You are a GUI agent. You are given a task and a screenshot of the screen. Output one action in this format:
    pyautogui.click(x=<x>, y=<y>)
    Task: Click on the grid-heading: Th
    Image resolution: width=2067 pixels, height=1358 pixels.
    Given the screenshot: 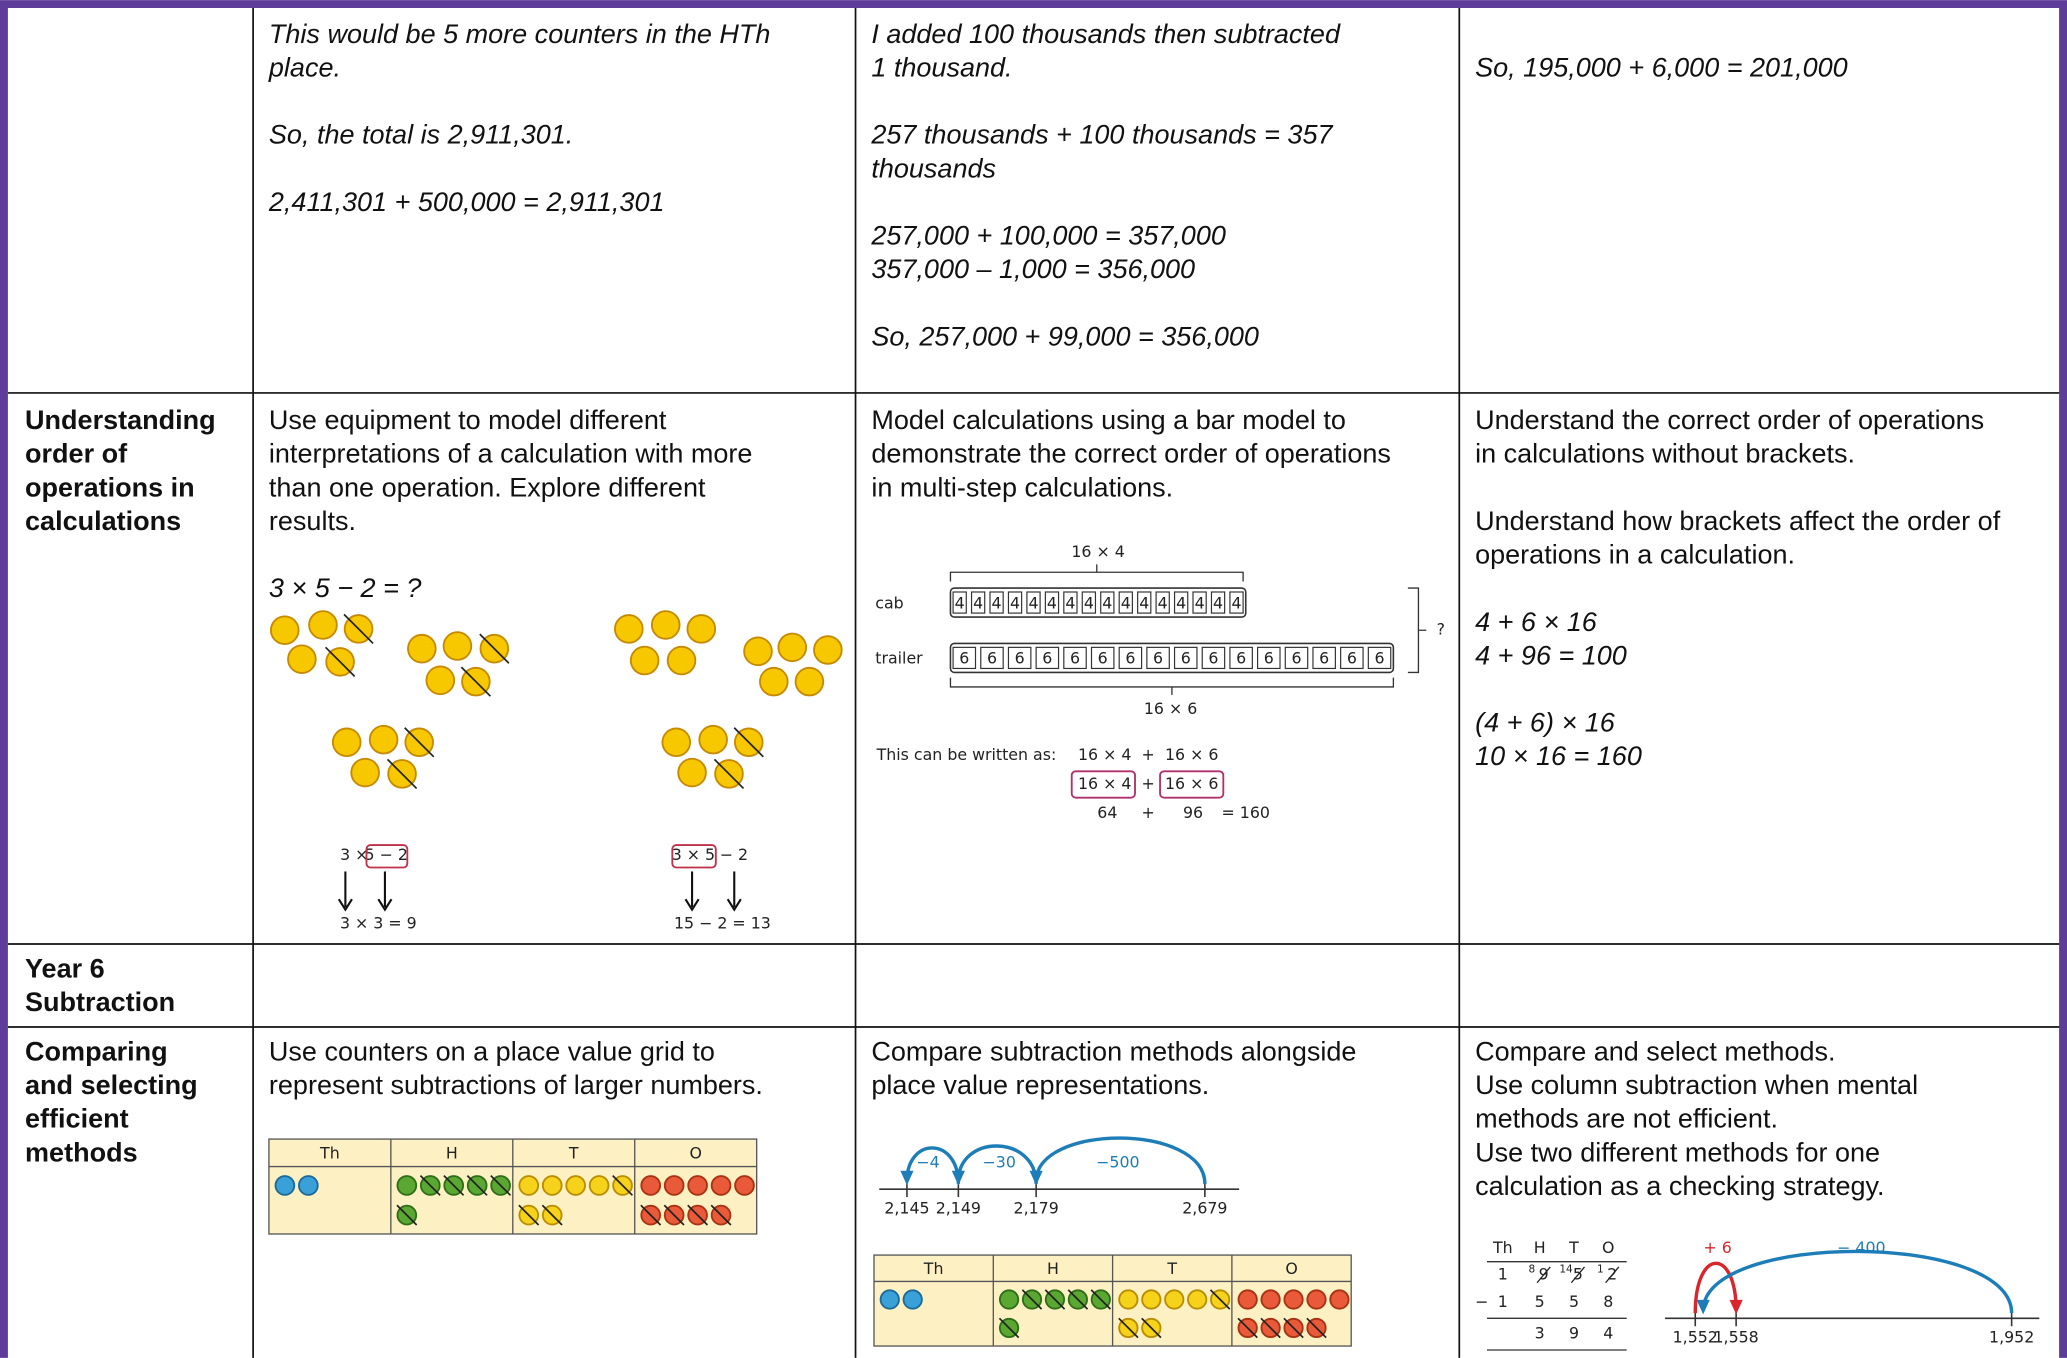 What is the action you would take?
    pyautogui.click(x=933, y=1268)
    